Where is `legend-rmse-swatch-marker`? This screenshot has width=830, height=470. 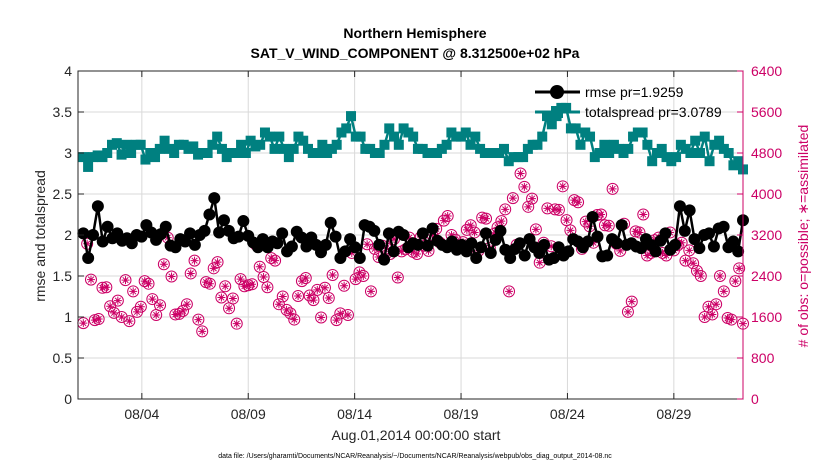
legend-rmse-swatch-marker is located at coordinates (557, 92).